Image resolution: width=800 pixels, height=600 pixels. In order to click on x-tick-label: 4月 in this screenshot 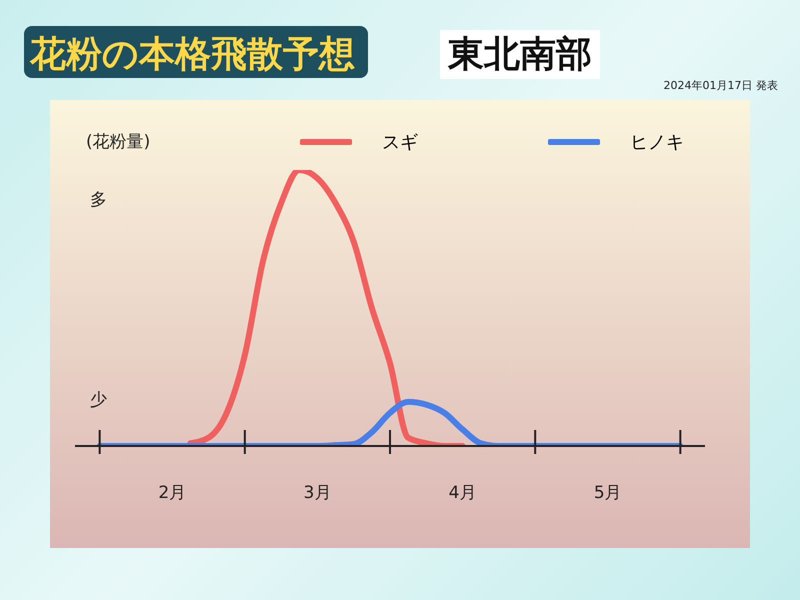, I will do `click(462, 493)`.